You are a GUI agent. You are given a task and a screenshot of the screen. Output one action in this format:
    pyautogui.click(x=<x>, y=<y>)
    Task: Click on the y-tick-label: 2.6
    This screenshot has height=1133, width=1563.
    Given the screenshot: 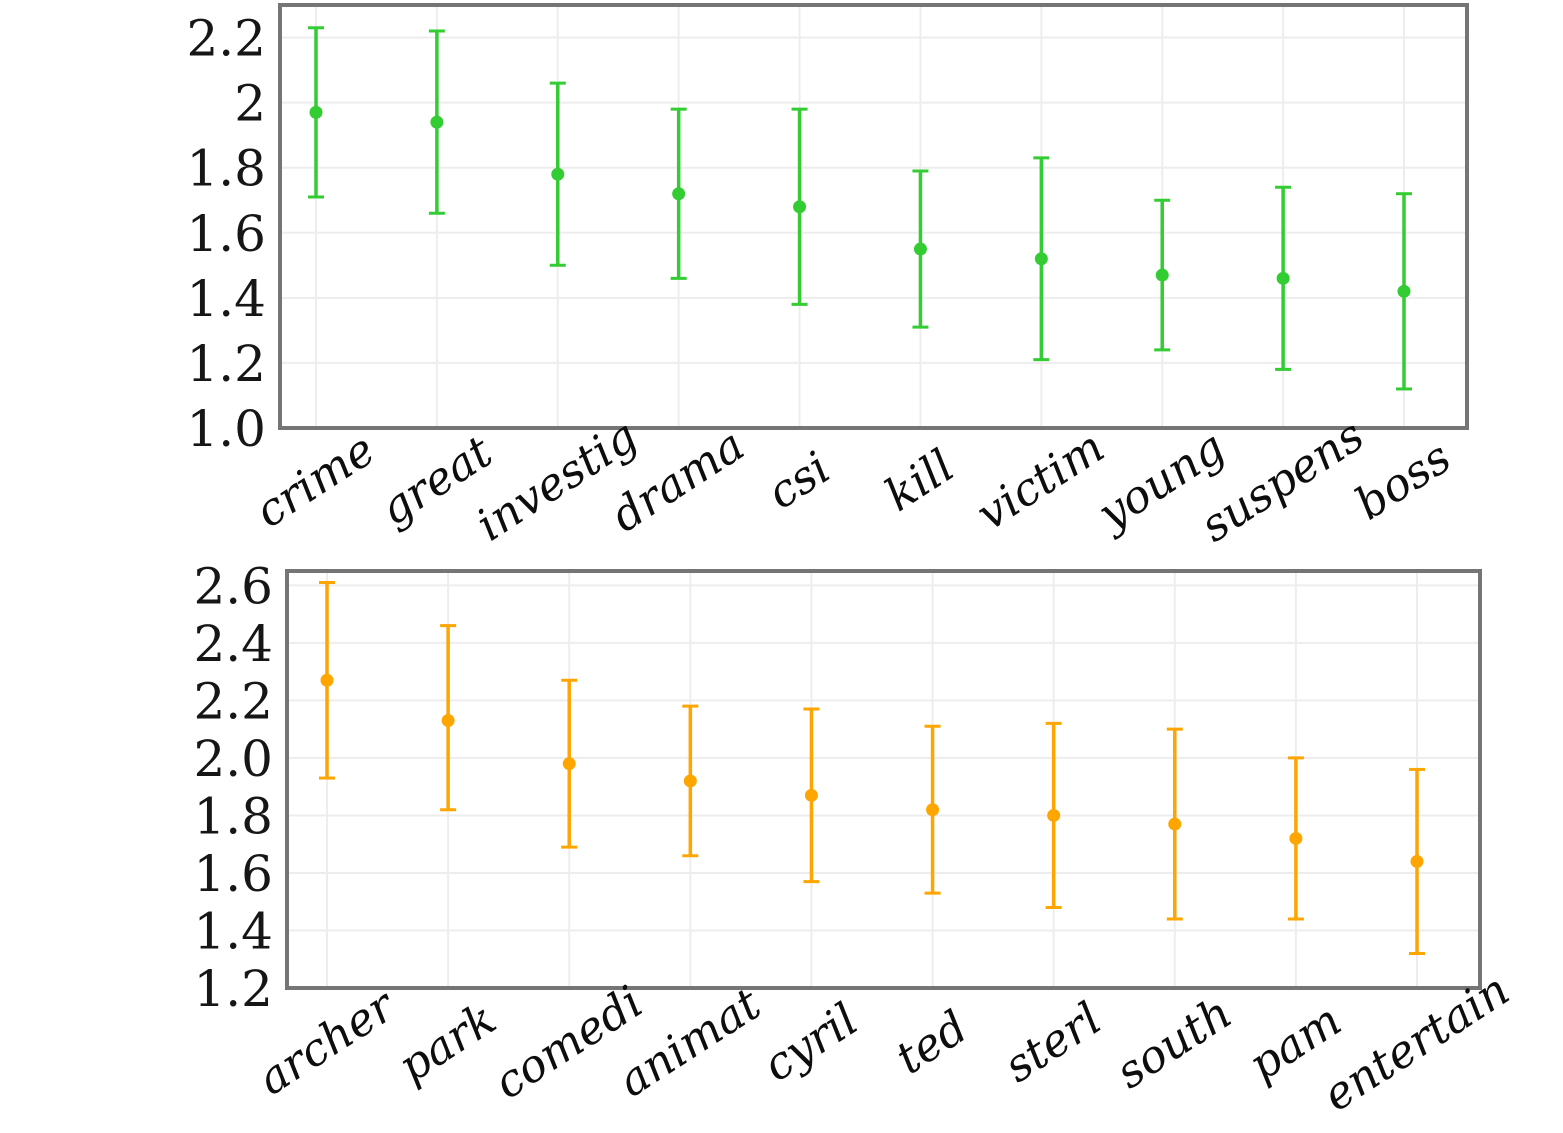 What is the action you would take?
    pyautogui.click(x=233, y=586)
    